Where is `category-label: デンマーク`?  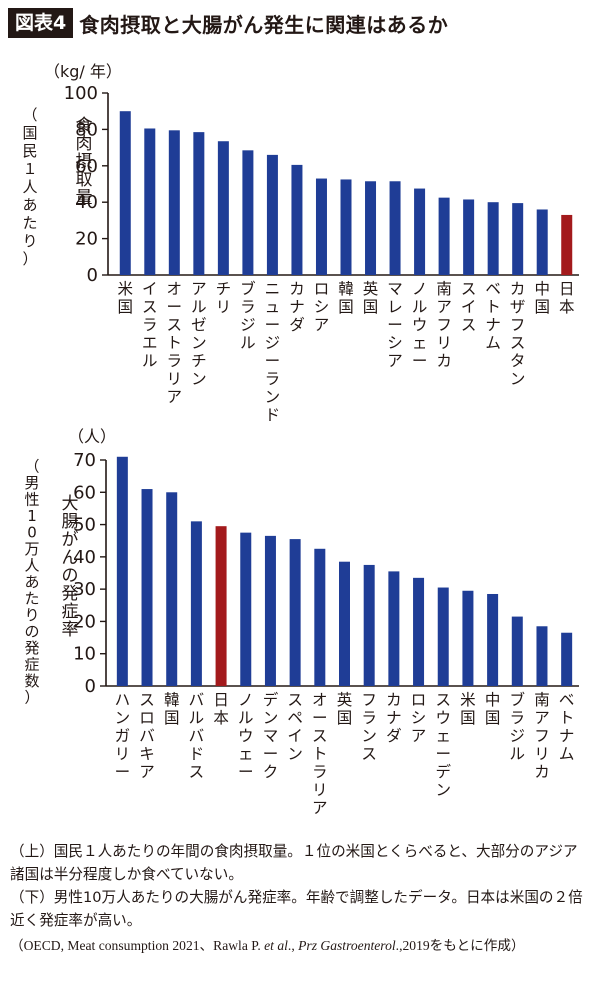
category-label: デンマーク is located at coordinates (271, 735).